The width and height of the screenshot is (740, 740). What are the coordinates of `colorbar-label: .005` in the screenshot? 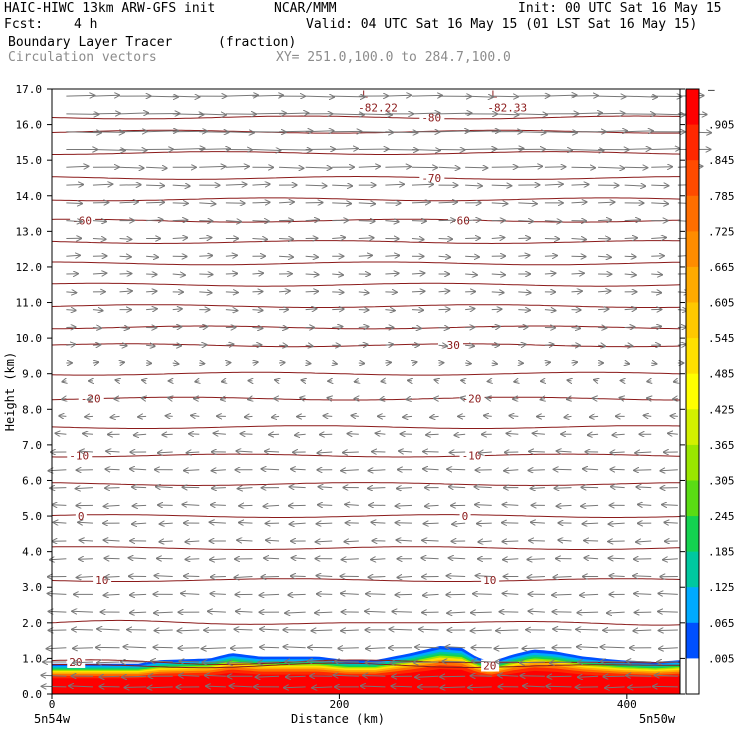 It's located at (721, 658).